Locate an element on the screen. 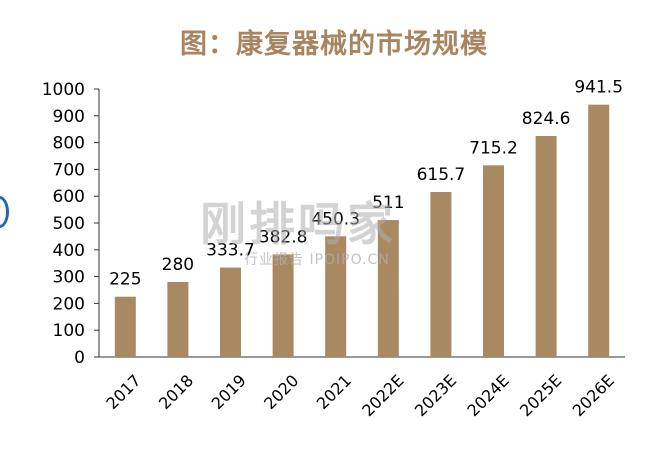 The width and height of the screenshot is (668, 454). data-label: 941.5 is located at coordinates (598, 88).